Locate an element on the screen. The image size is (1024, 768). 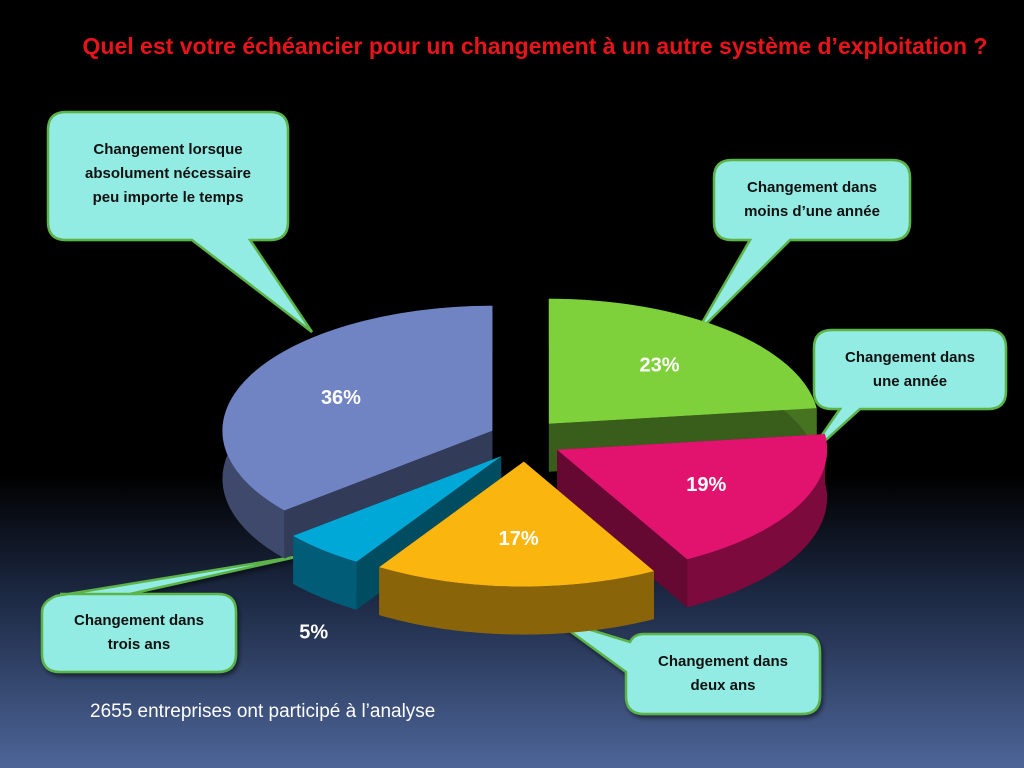
pie-slice-moins-annee-top is located at coordinates (682, 361).